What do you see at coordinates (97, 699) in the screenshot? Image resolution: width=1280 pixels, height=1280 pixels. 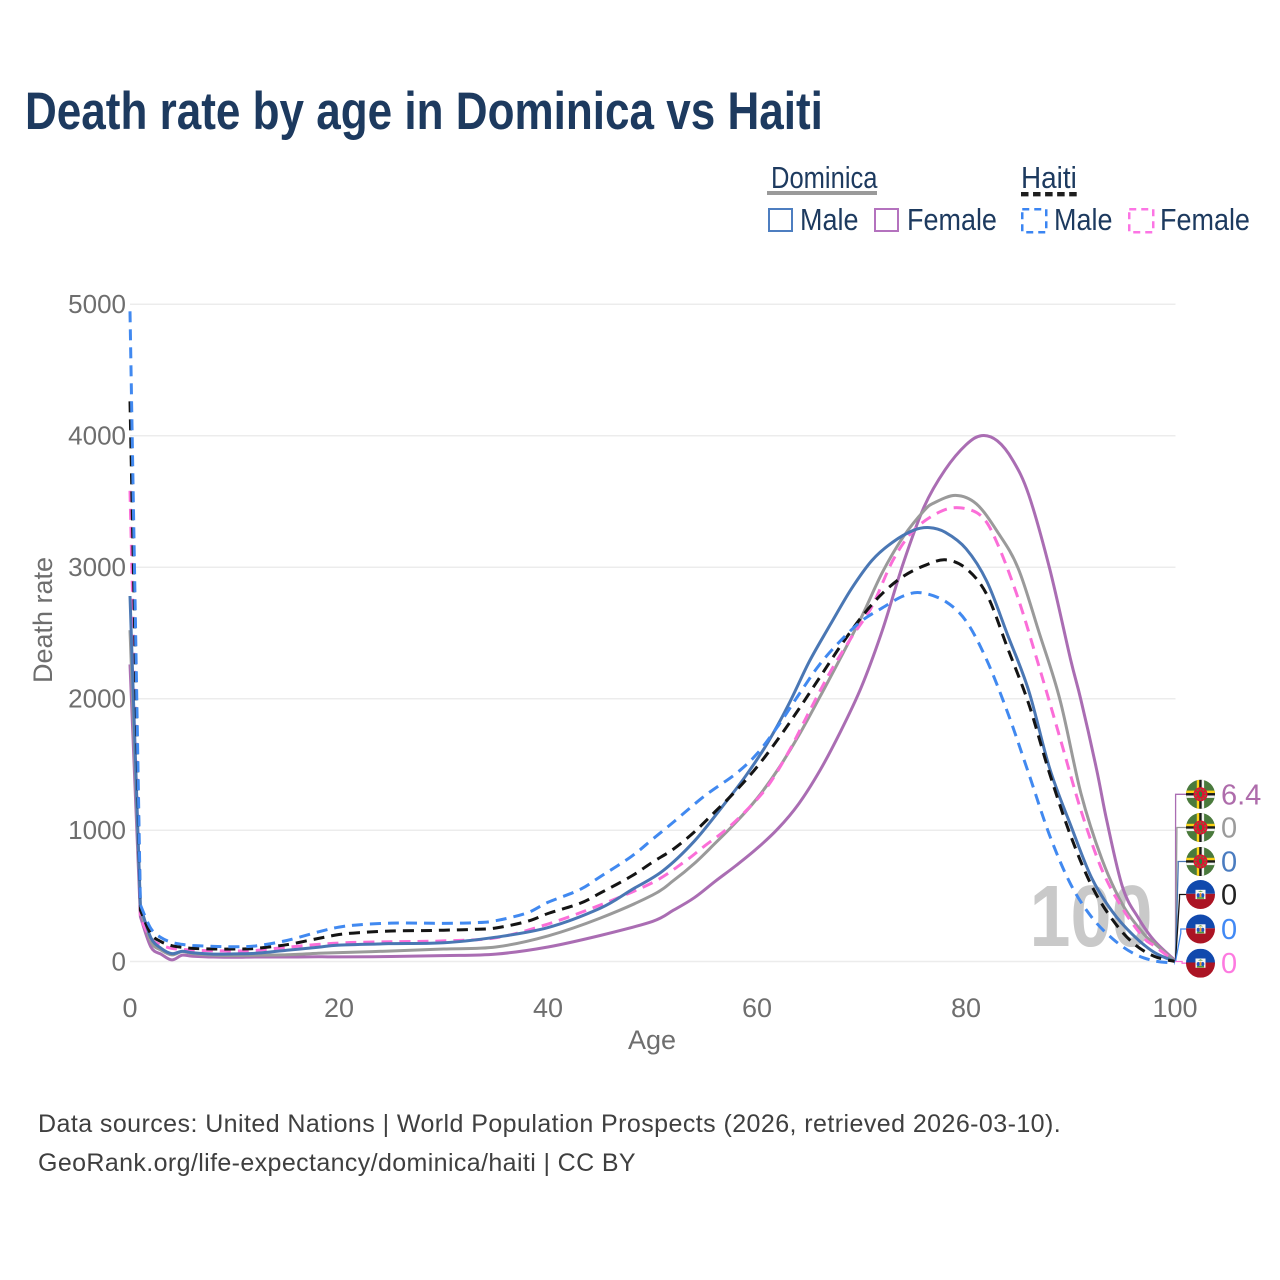 I see `svg-text: 2000` at bounding box center [97, 699].